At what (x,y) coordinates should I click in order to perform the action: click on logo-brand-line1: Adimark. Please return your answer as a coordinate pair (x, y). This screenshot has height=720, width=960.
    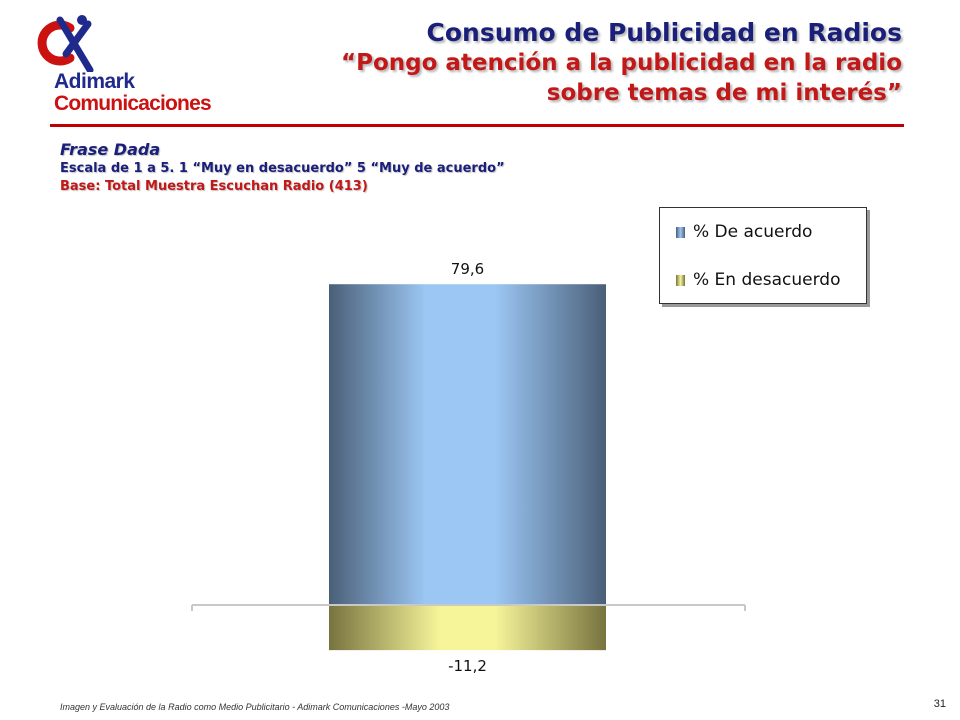
    Looking at the image, I should click on (94, 81).